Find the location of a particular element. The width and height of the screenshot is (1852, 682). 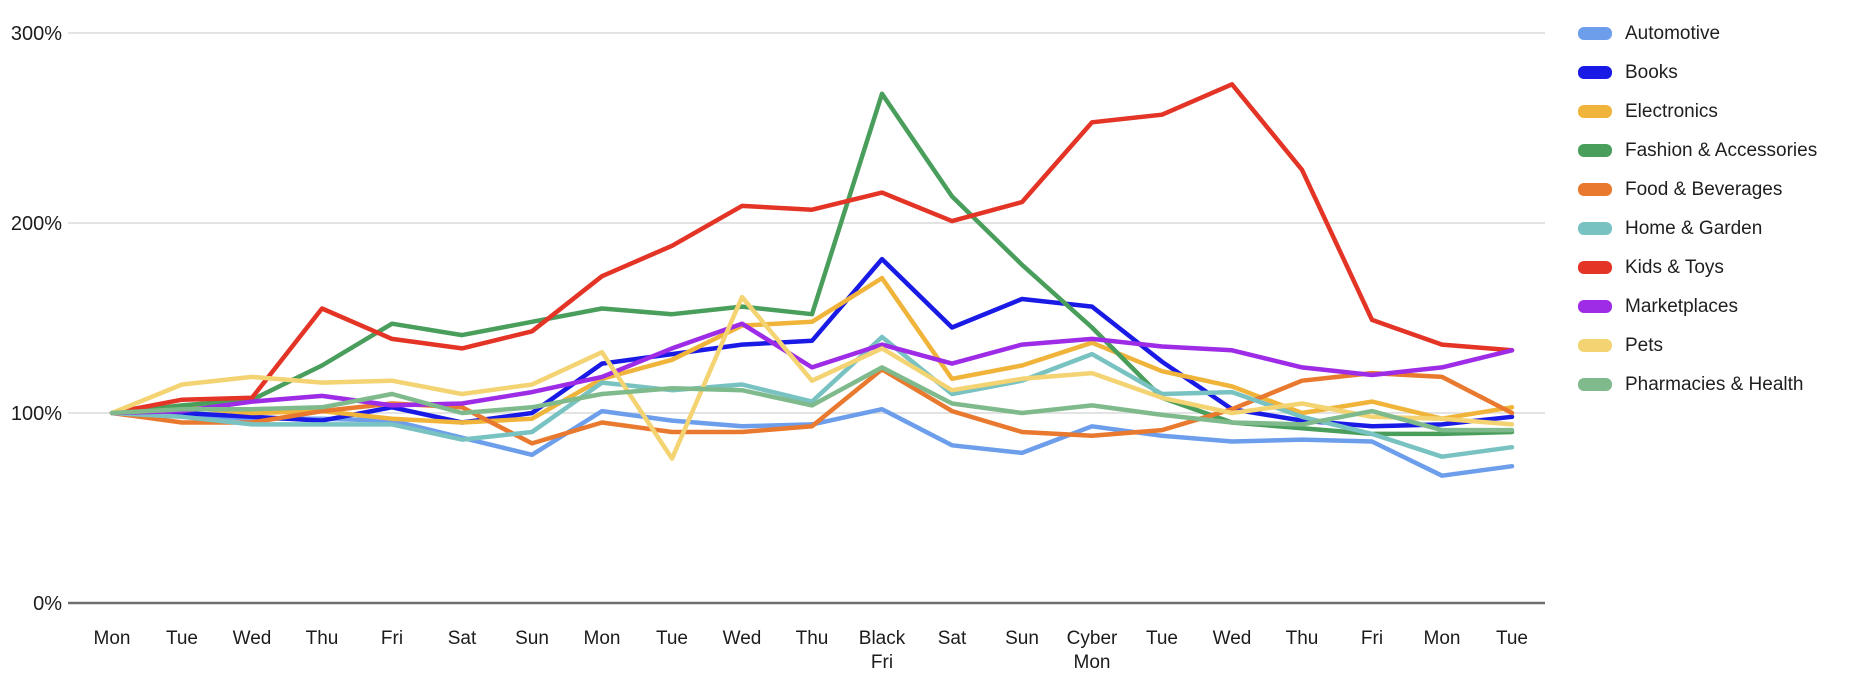

legend-label: Pharmacies & Health is located at coordinates (1714, 384).